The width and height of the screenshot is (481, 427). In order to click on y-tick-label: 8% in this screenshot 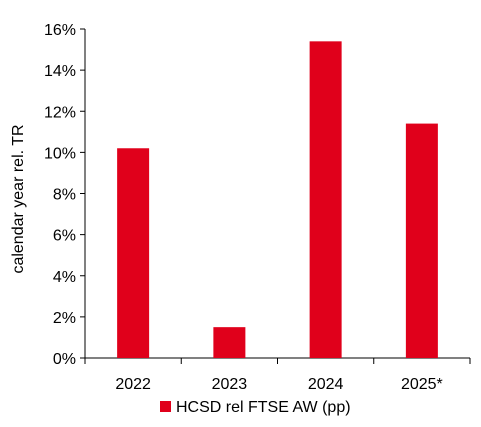, I will do `click(64, 195)`.